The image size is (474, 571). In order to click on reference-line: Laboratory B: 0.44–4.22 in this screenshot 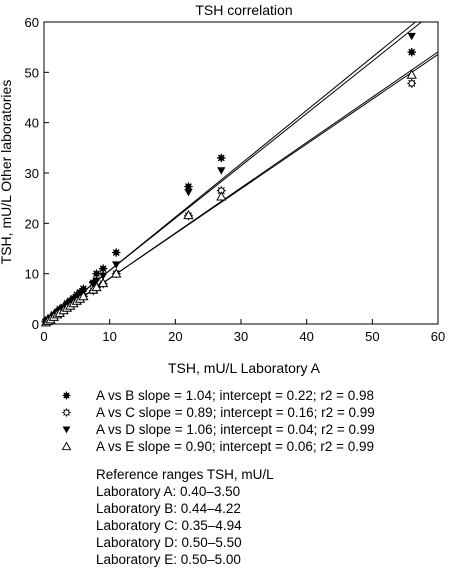, I will do `click(168, 508)`.